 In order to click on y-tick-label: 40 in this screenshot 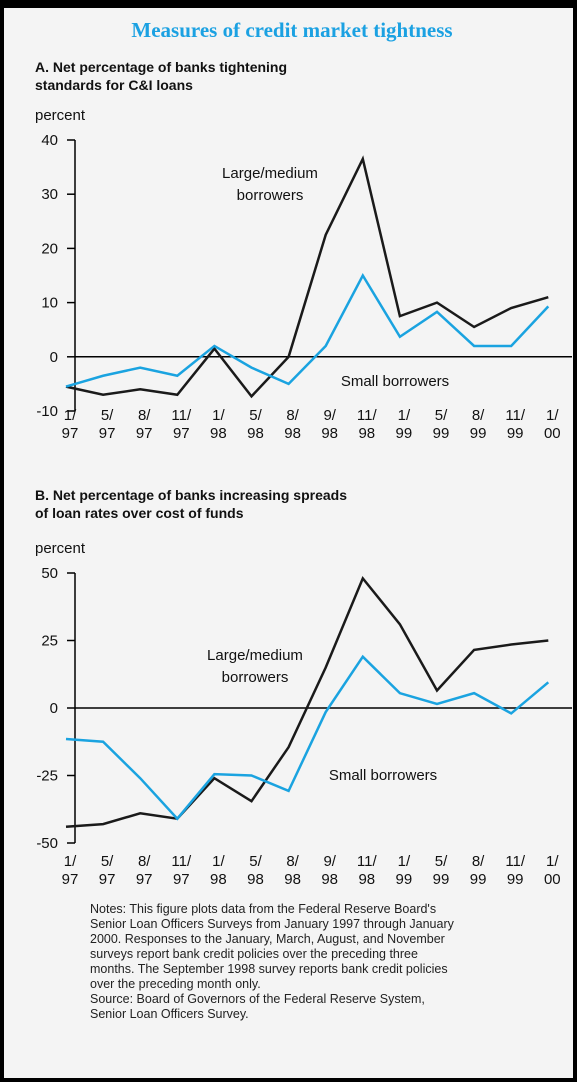, I will do `click(49, 140)`.